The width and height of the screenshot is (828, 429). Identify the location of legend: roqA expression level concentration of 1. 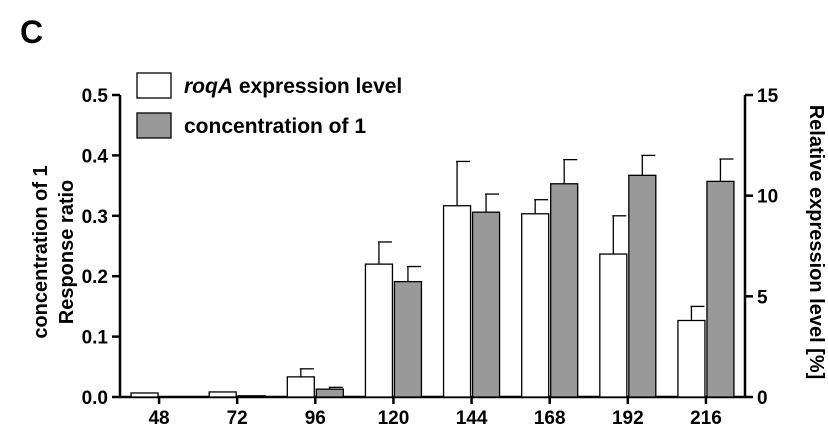
(269, 105).